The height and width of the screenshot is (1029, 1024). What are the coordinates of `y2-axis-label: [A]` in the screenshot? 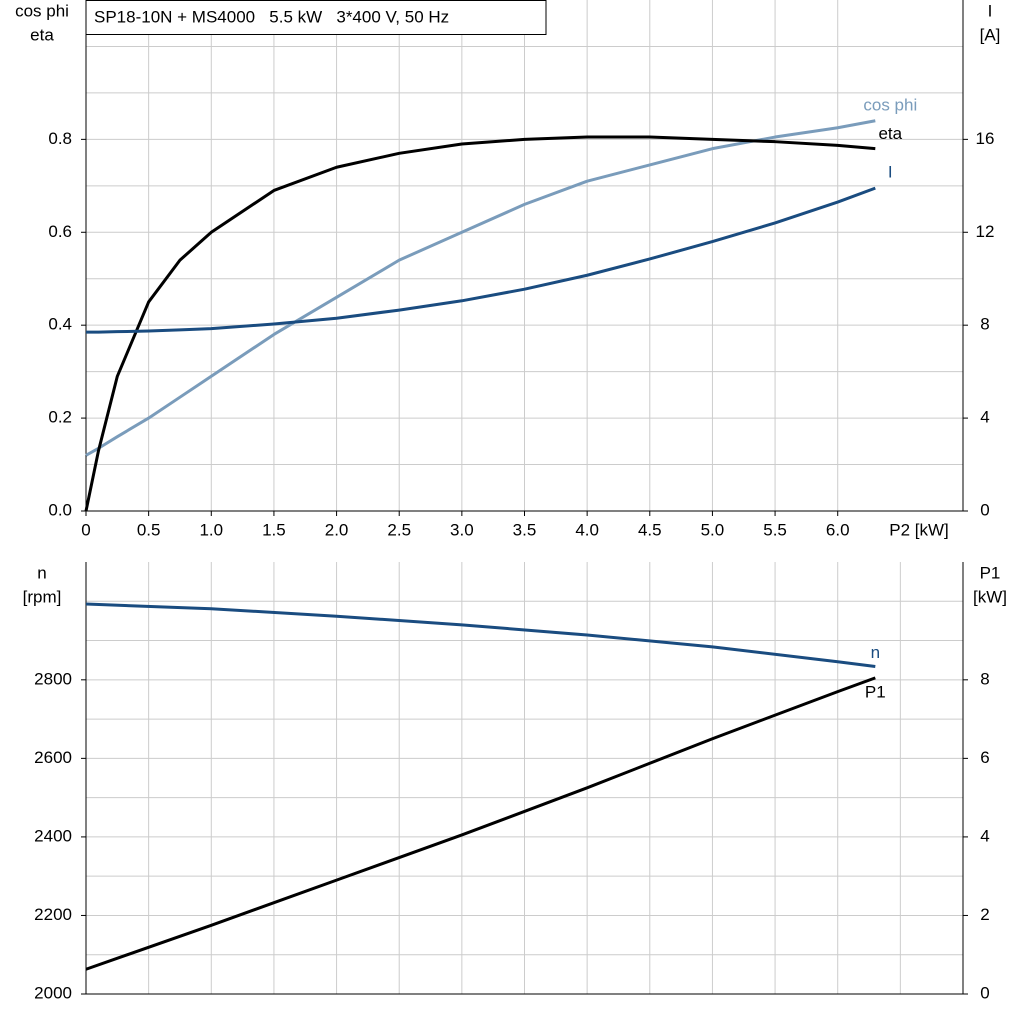 It's located at (990, 34).